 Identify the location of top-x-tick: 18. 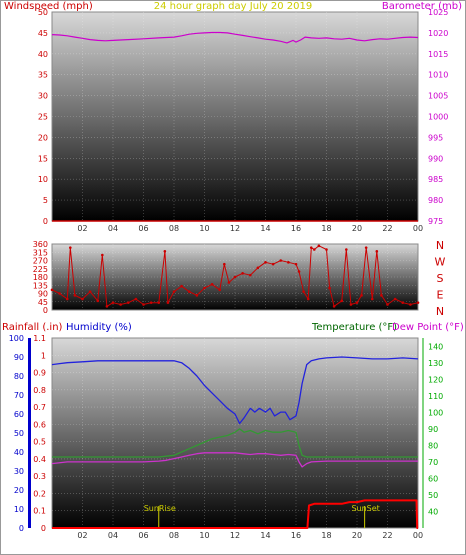
(326, 228).